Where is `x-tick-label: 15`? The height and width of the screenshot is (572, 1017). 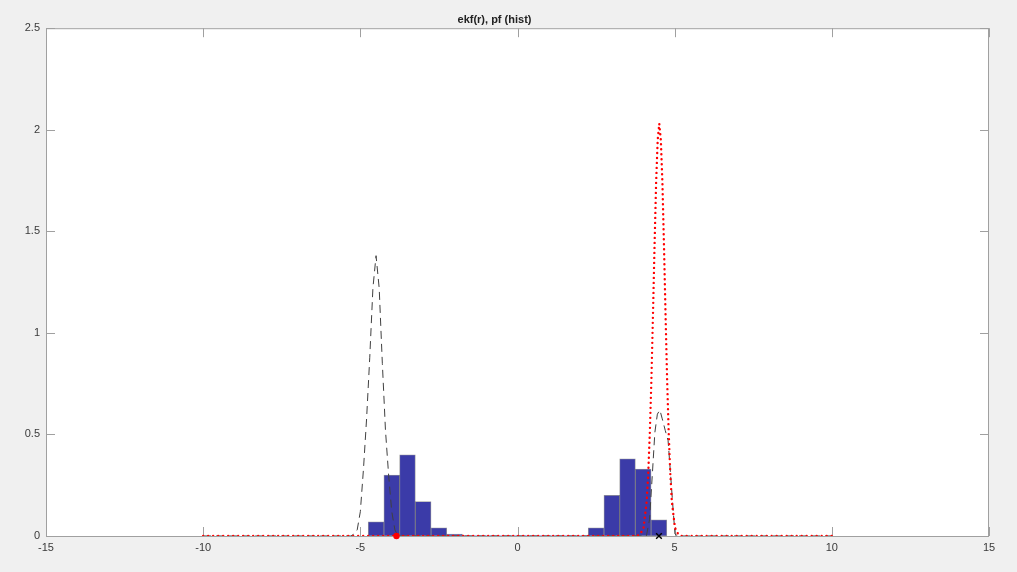 x-tick-label: 15 is located at coordinates (989, 546).